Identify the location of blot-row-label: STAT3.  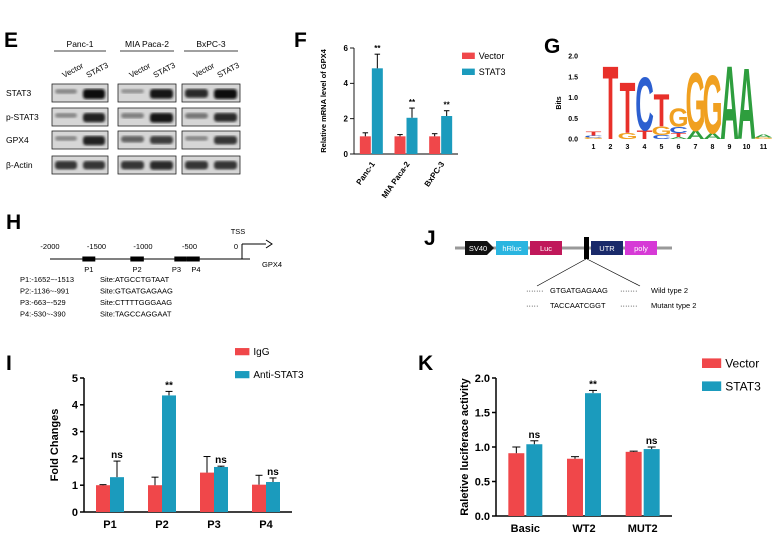
(18, 93).